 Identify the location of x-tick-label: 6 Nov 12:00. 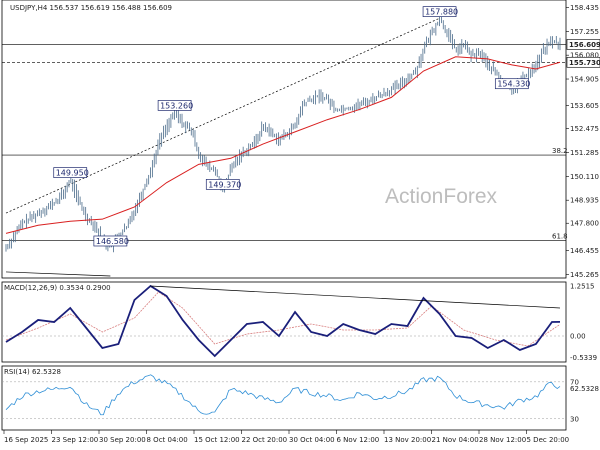
(358, 440).